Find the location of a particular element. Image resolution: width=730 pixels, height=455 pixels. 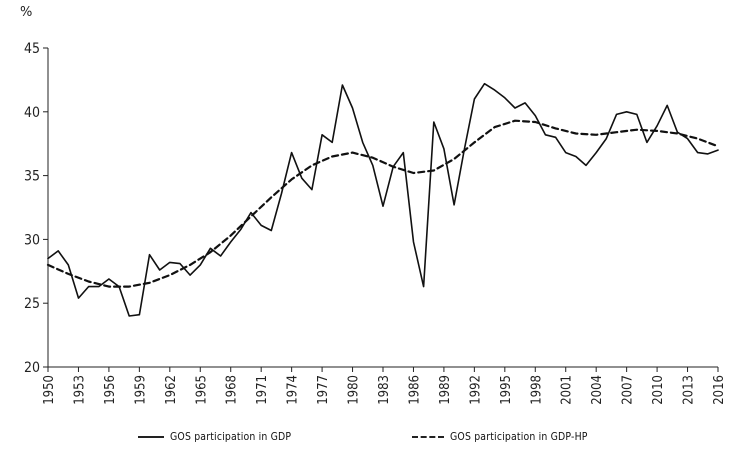

y-tick-label: 35 is located at coordinates (32, 177).